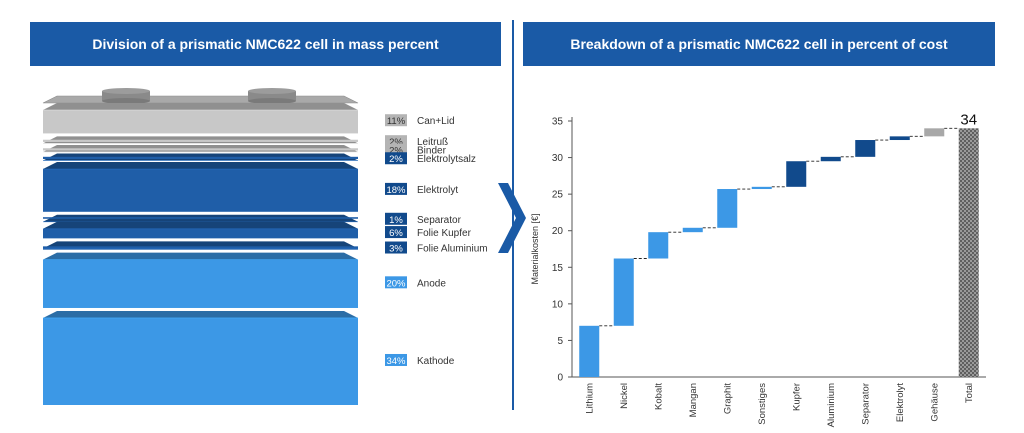 The width and height of the screenshot is (1024, 433). I want to click on cell-layer-name: Anode, so click(431, 283).